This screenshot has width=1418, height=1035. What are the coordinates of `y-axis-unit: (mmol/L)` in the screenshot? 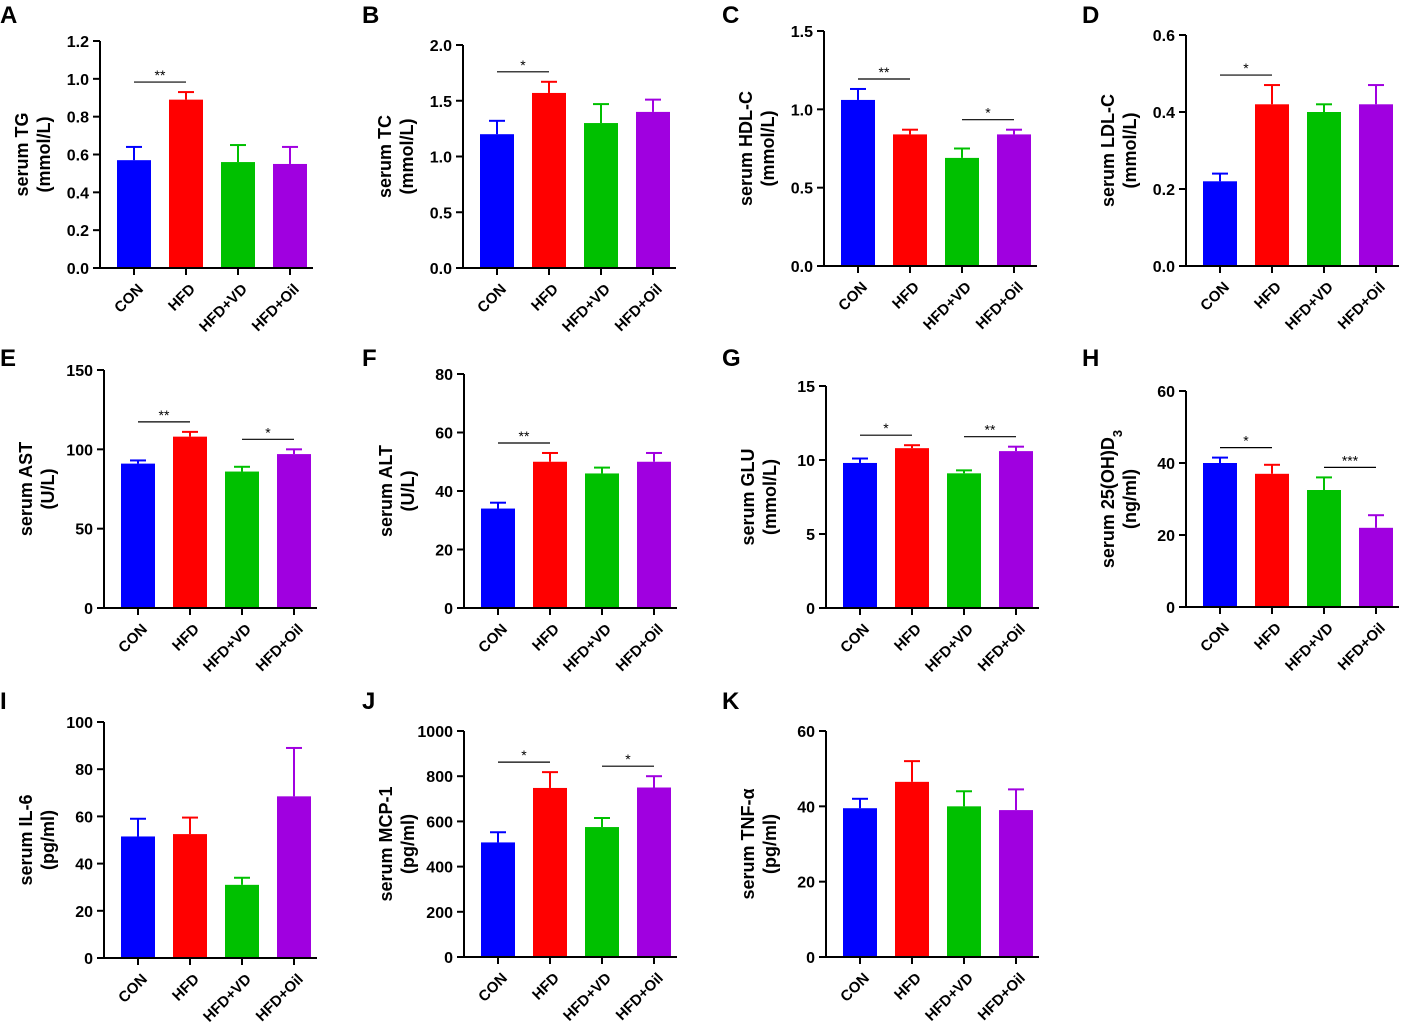 It's located at (768, 149).